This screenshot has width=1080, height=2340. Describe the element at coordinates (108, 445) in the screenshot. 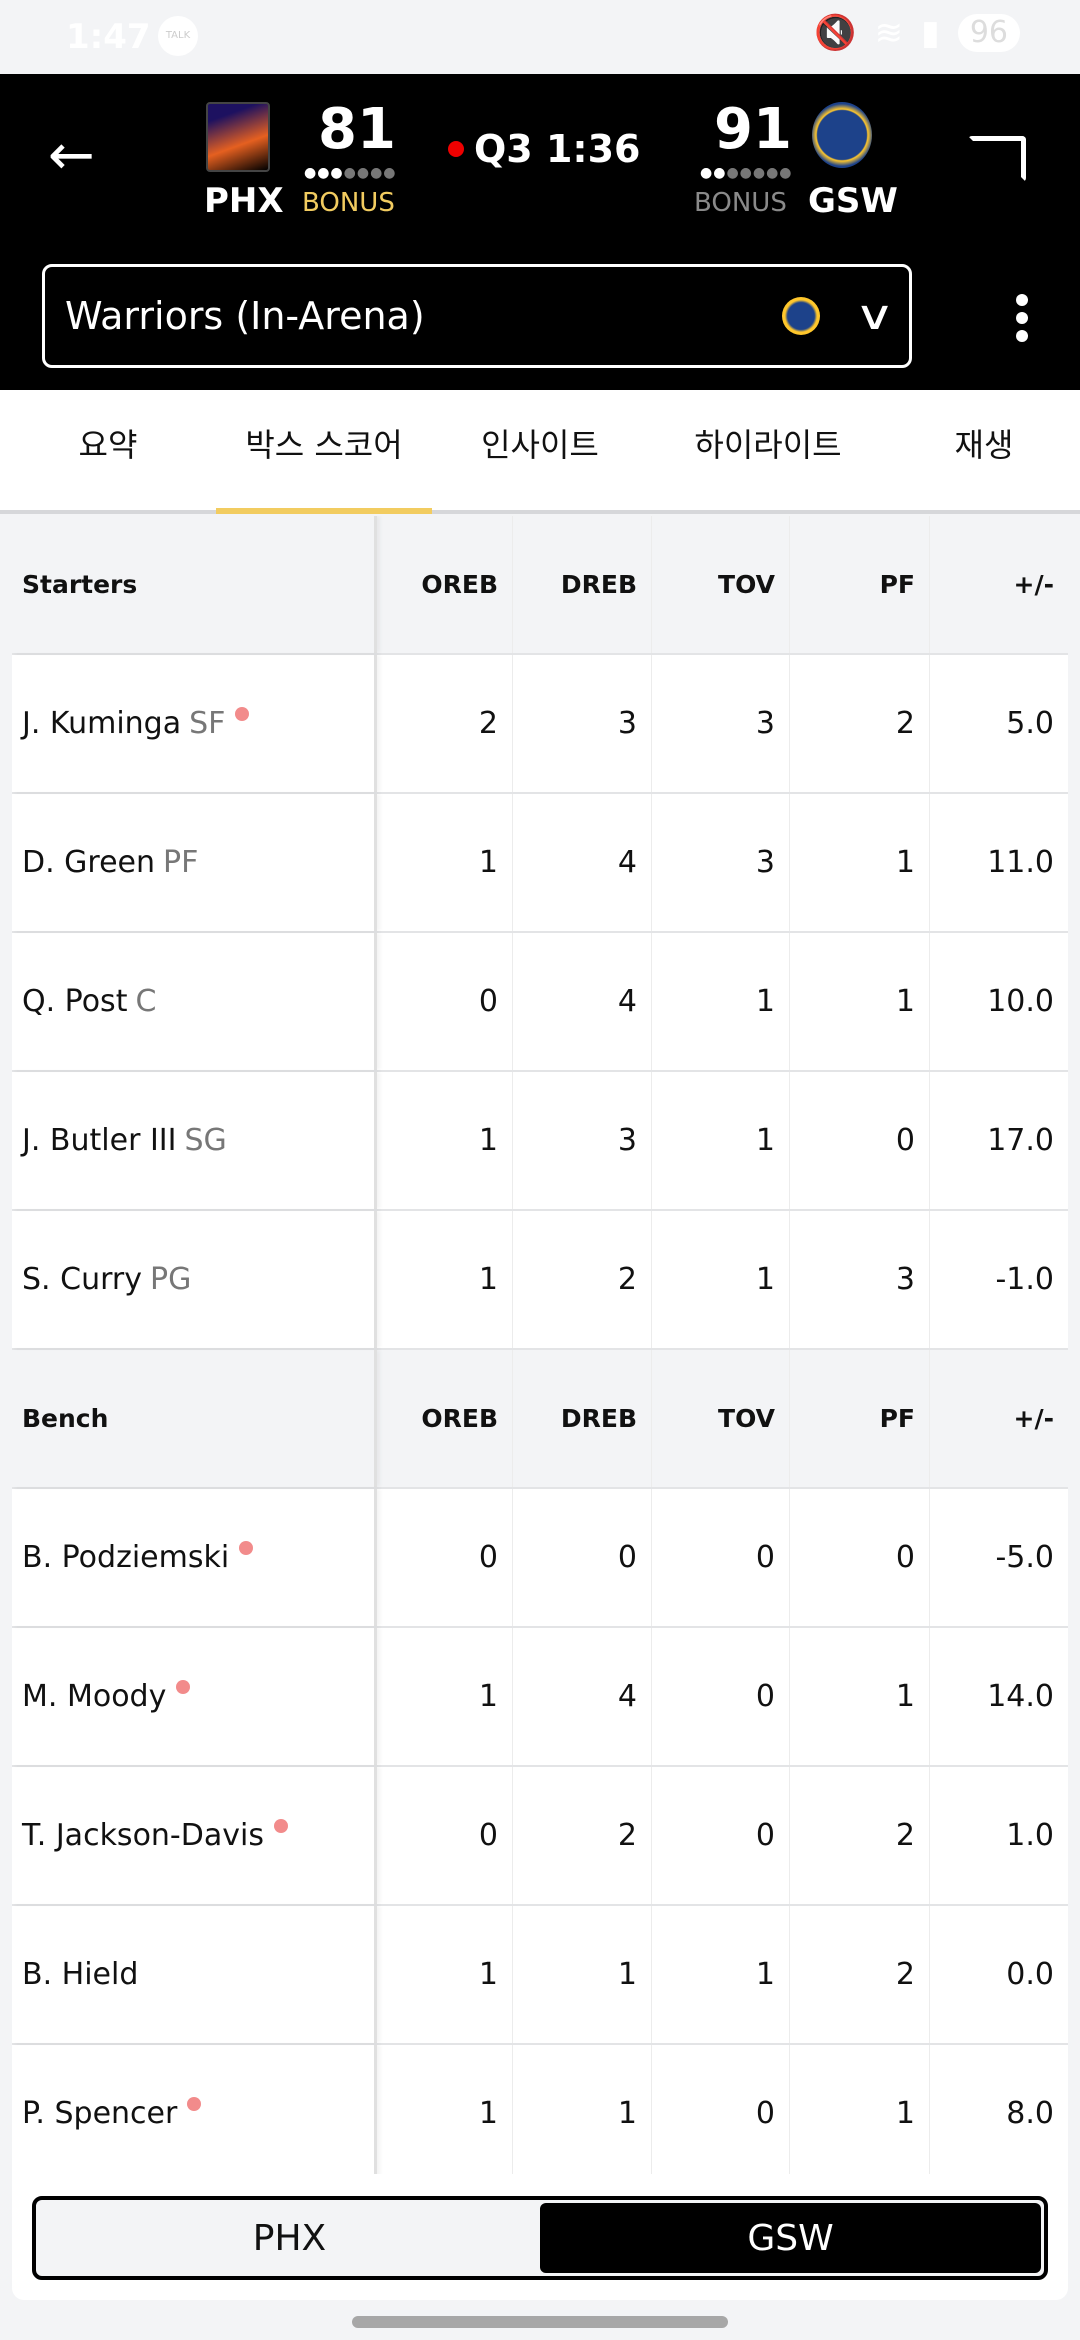

I see `tab-summary: 요약` at that location.